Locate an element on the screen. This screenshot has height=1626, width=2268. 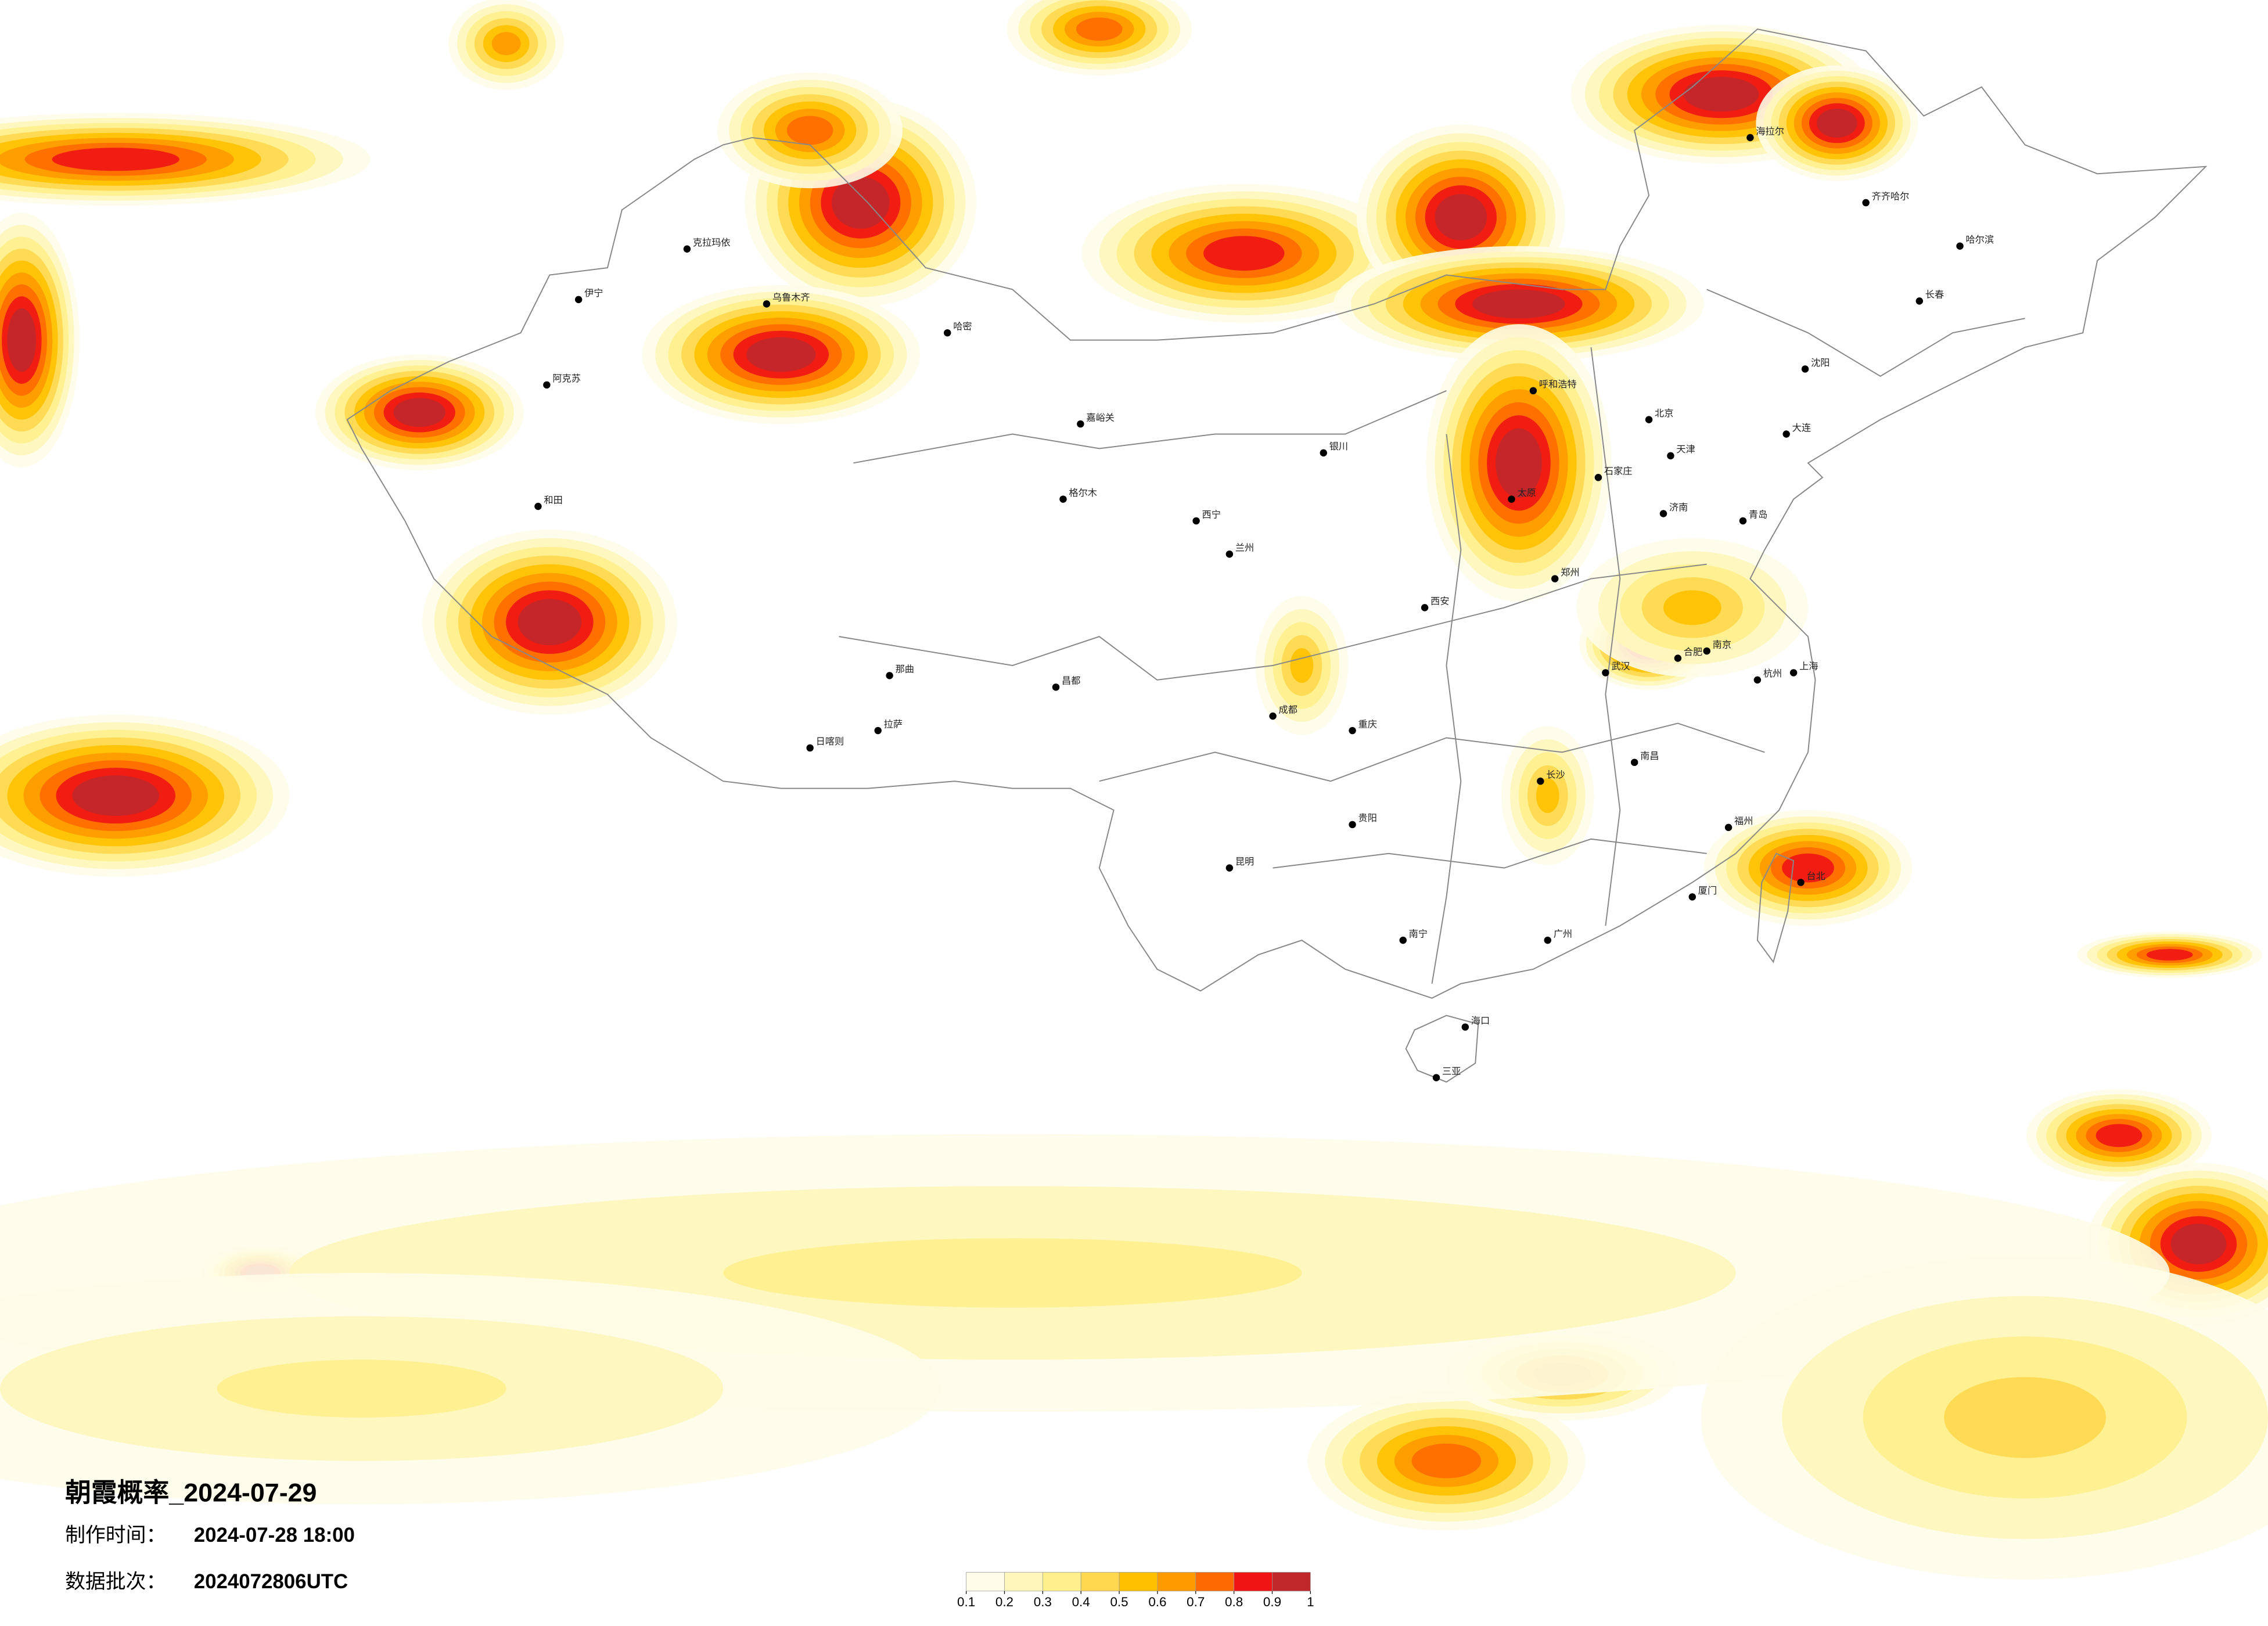
city-label: 克拉玛依 is located at coordinates (712, 243).